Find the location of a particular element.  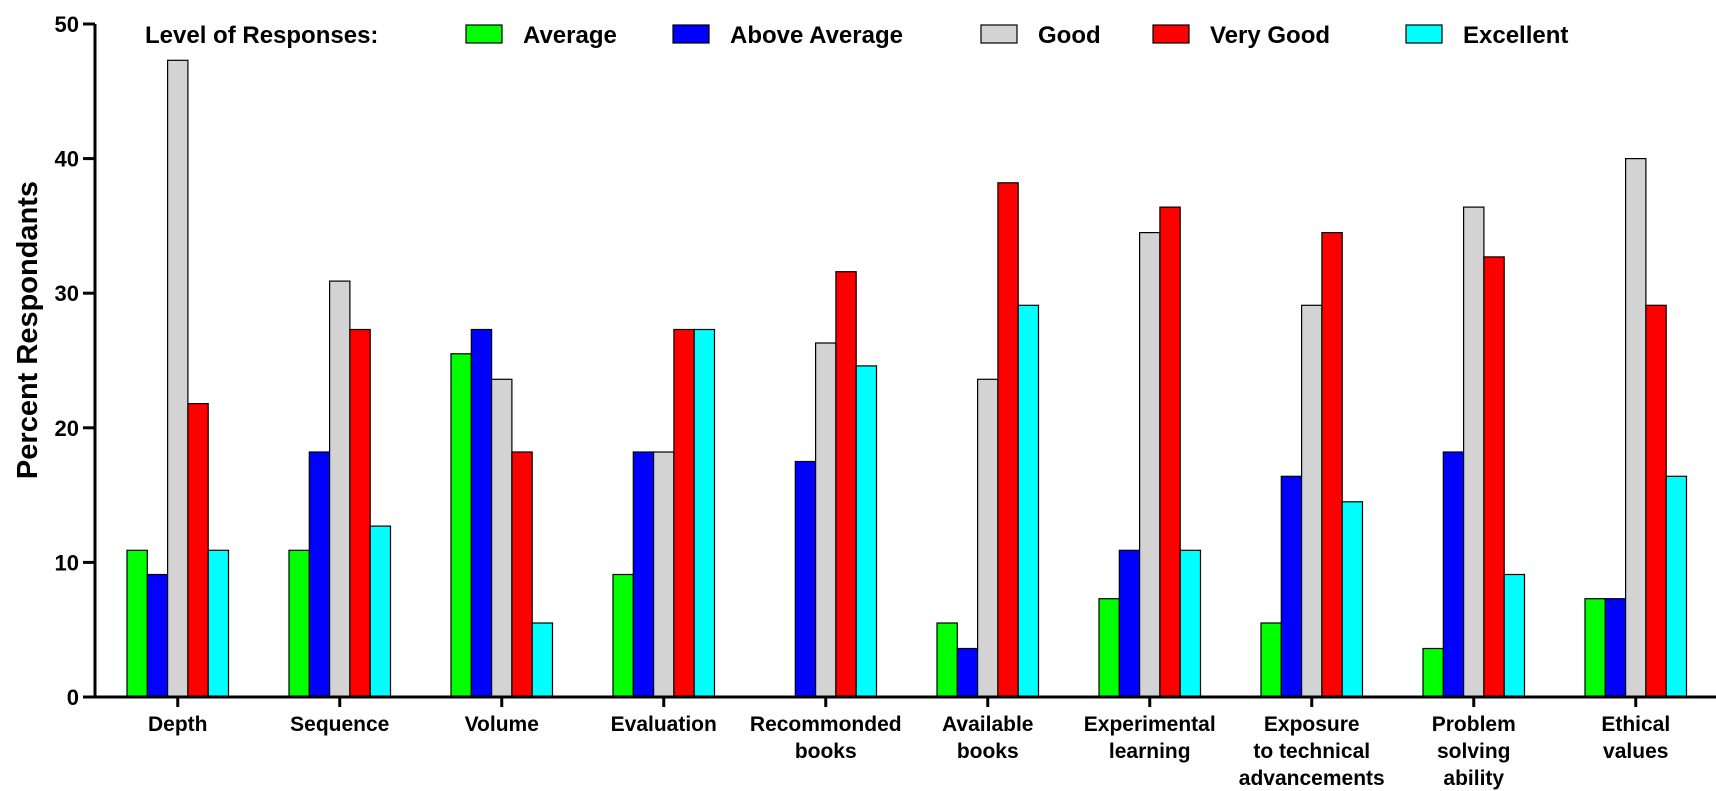

legend-label-excellent: Excellent is located at coordinates (1515, 35).